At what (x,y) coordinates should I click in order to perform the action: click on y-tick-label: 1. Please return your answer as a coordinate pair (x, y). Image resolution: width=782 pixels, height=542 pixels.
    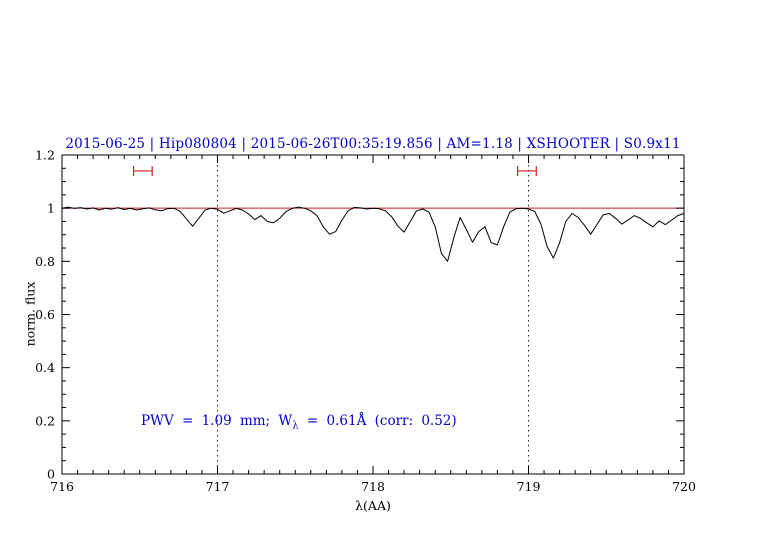
    Looking at the image, I should click on (51, 208).